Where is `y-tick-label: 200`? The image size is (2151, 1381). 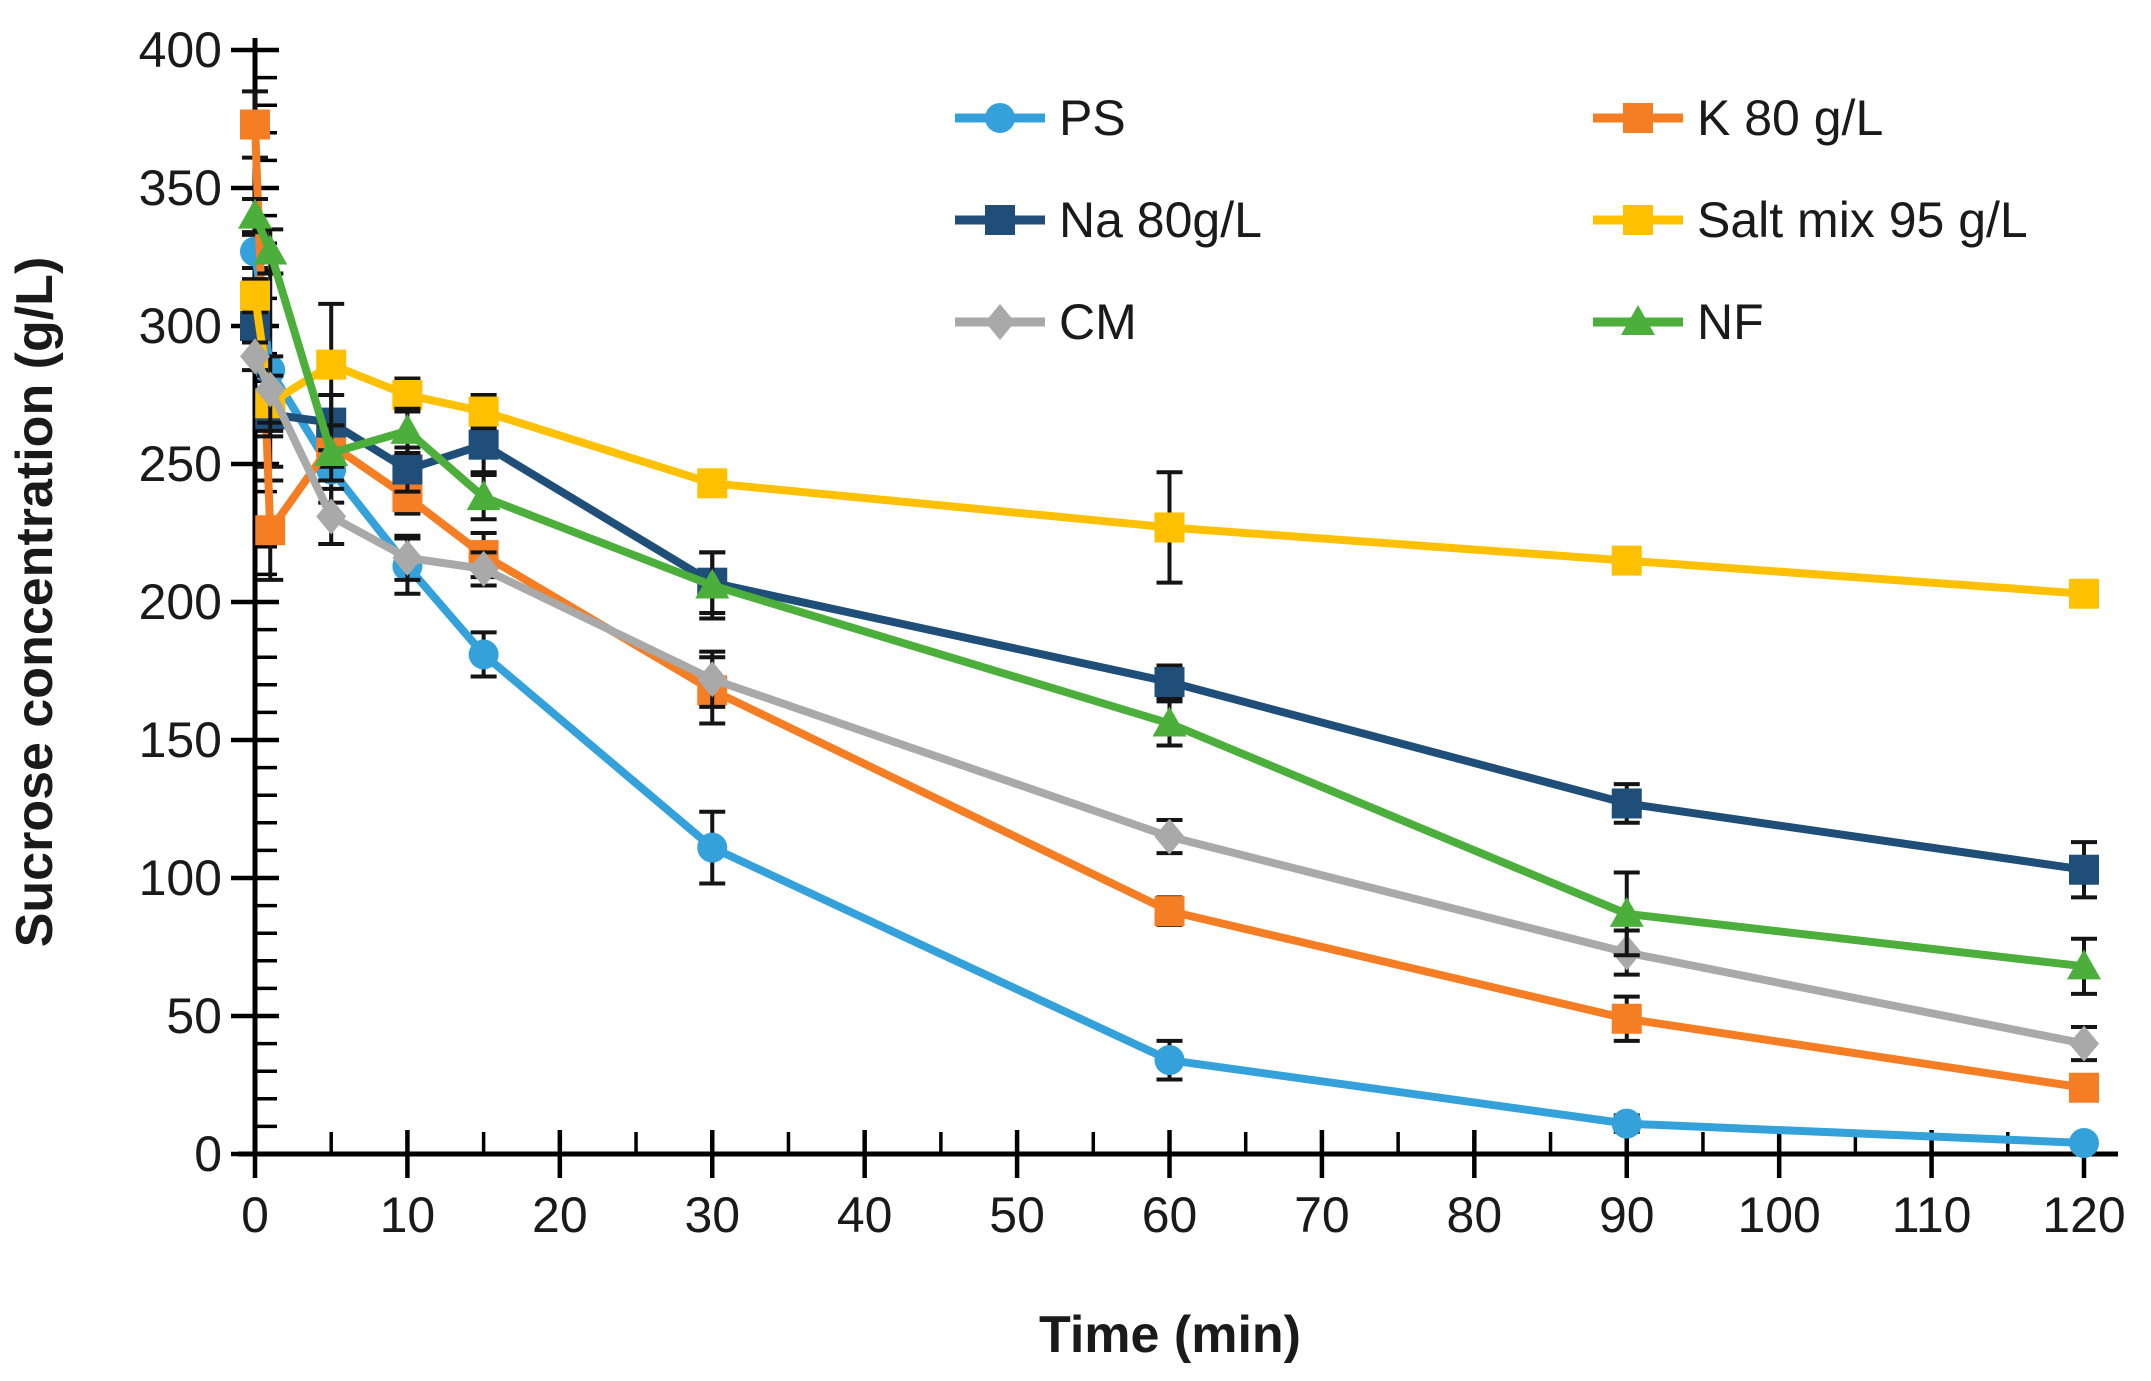
y-tick-label: 200 is located at coordinates (180, 602).